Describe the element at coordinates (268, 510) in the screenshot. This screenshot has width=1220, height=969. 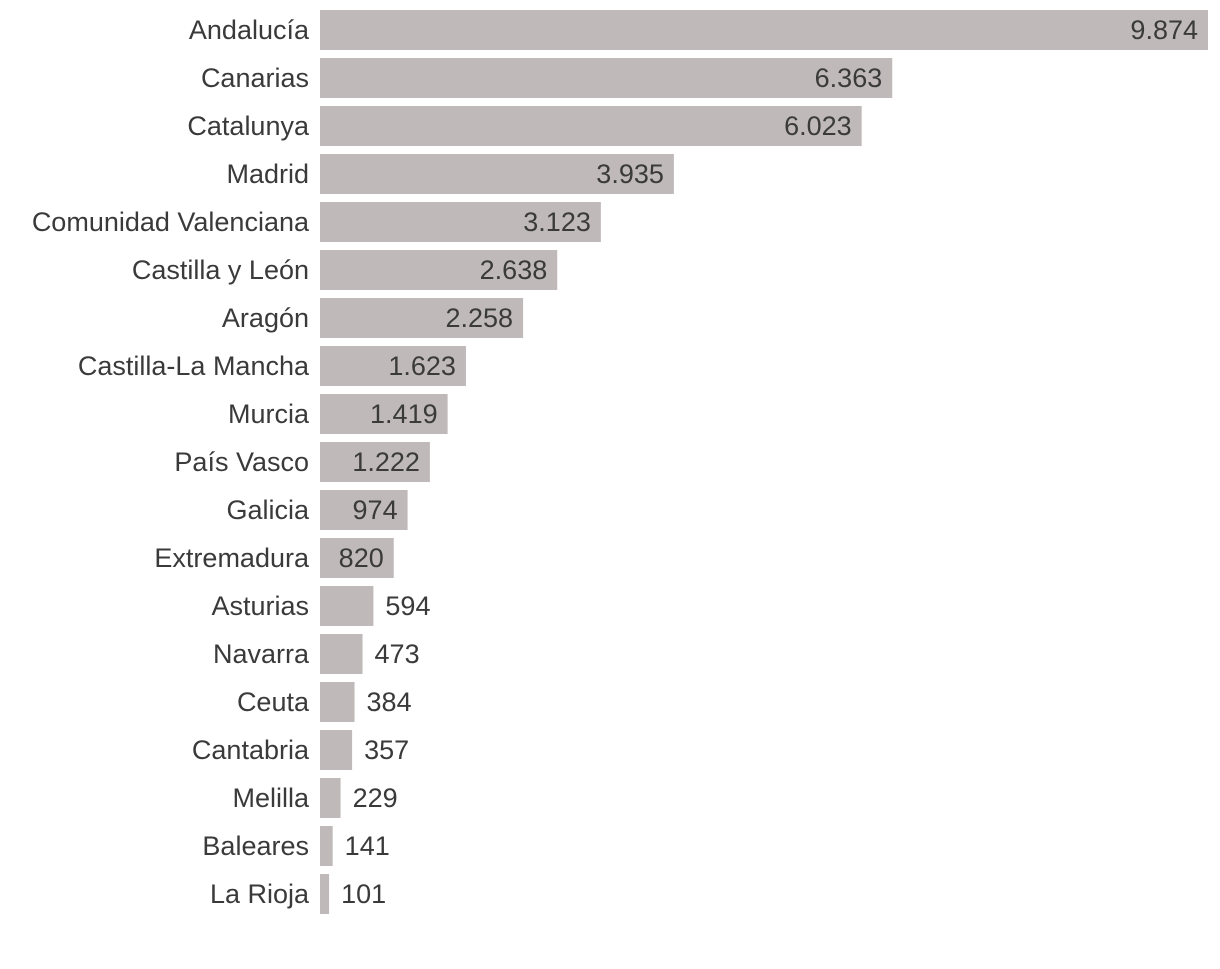
I see `category-label: Galicia` at that location.